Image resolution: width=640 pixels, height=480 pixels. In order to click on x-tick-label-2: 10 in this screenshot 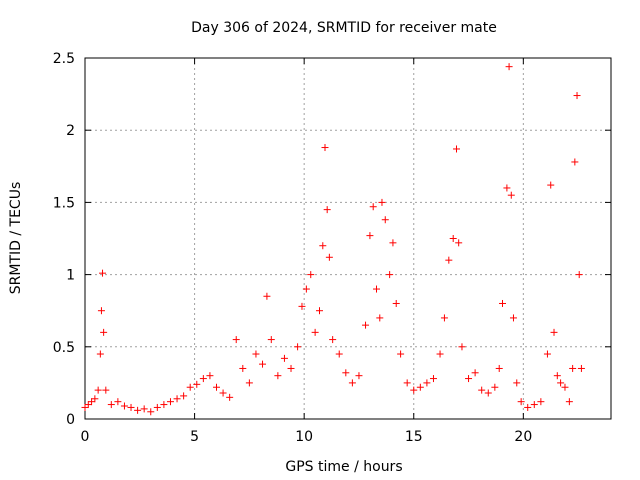, I will do `click(304, 437)`.